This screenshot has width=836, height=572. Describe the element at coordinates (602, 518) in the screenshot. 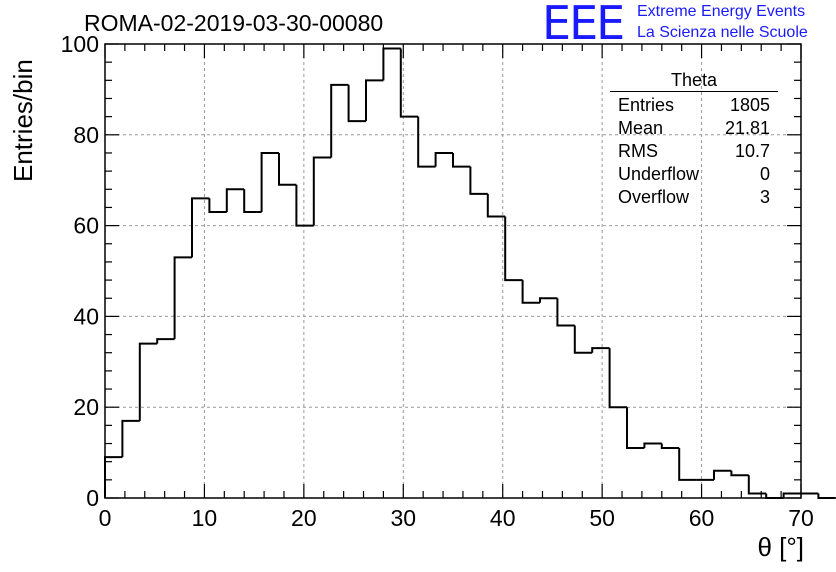

I see `x-tick-label: 50` at that location.